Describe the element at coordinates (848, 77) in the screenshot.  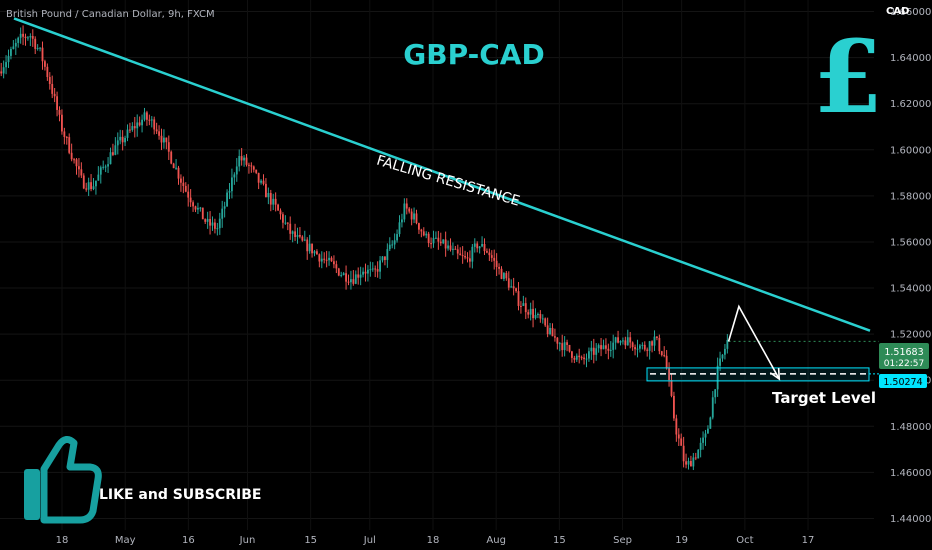
I see `pound-icon: £` at that location.